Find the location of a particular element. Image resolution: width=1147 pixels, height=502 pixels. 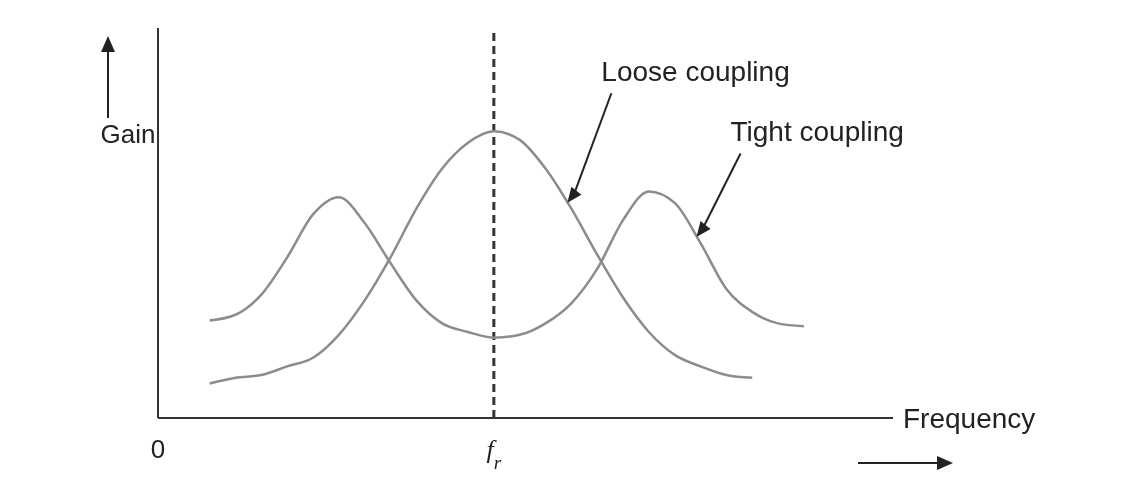

y-axis-title: Gain is located at coordinates (128, 134).